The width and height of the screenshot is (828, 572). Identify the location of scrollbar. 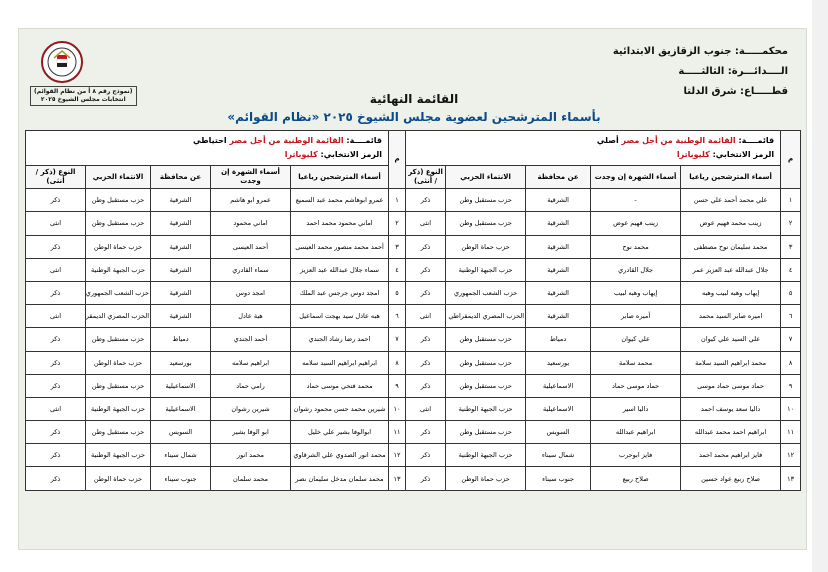
(820, 286).